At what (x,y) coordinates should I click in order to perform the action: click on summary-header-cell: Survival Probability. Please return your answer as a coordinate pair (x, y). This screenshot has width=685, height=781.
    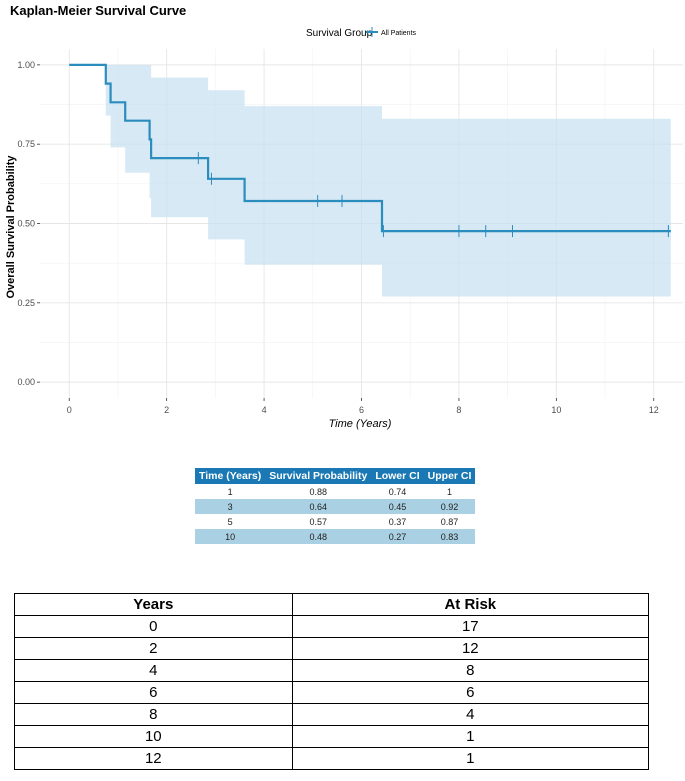
    Looking at the image, I should click on (318, 476).